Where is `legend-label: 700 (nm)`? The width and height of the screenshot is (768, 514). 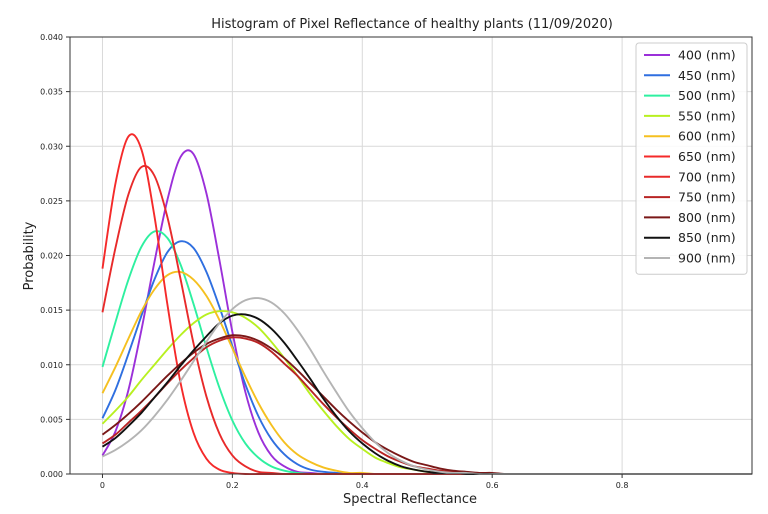 legend-label: 700 (nm) is located at coordinates (707, 176).